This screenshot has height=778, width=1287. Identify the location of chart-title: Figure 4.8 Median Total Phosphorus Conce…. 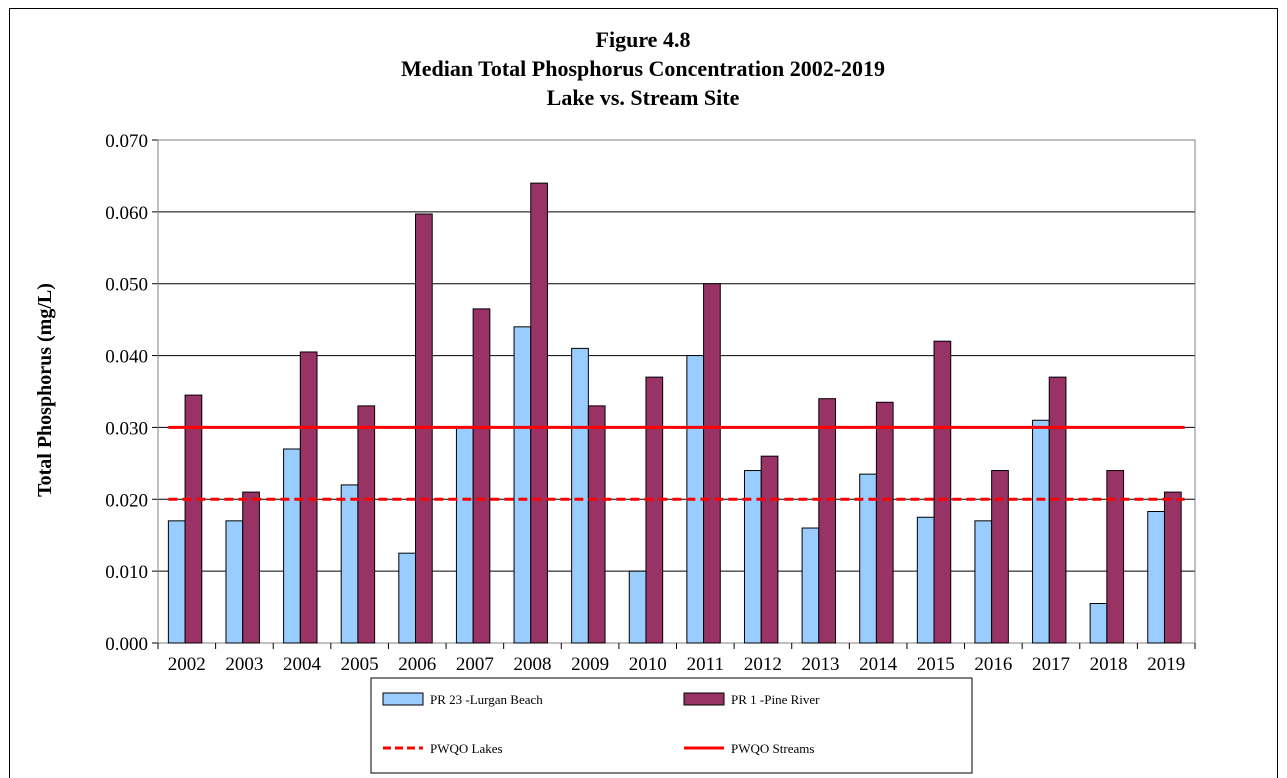
(643, 68).